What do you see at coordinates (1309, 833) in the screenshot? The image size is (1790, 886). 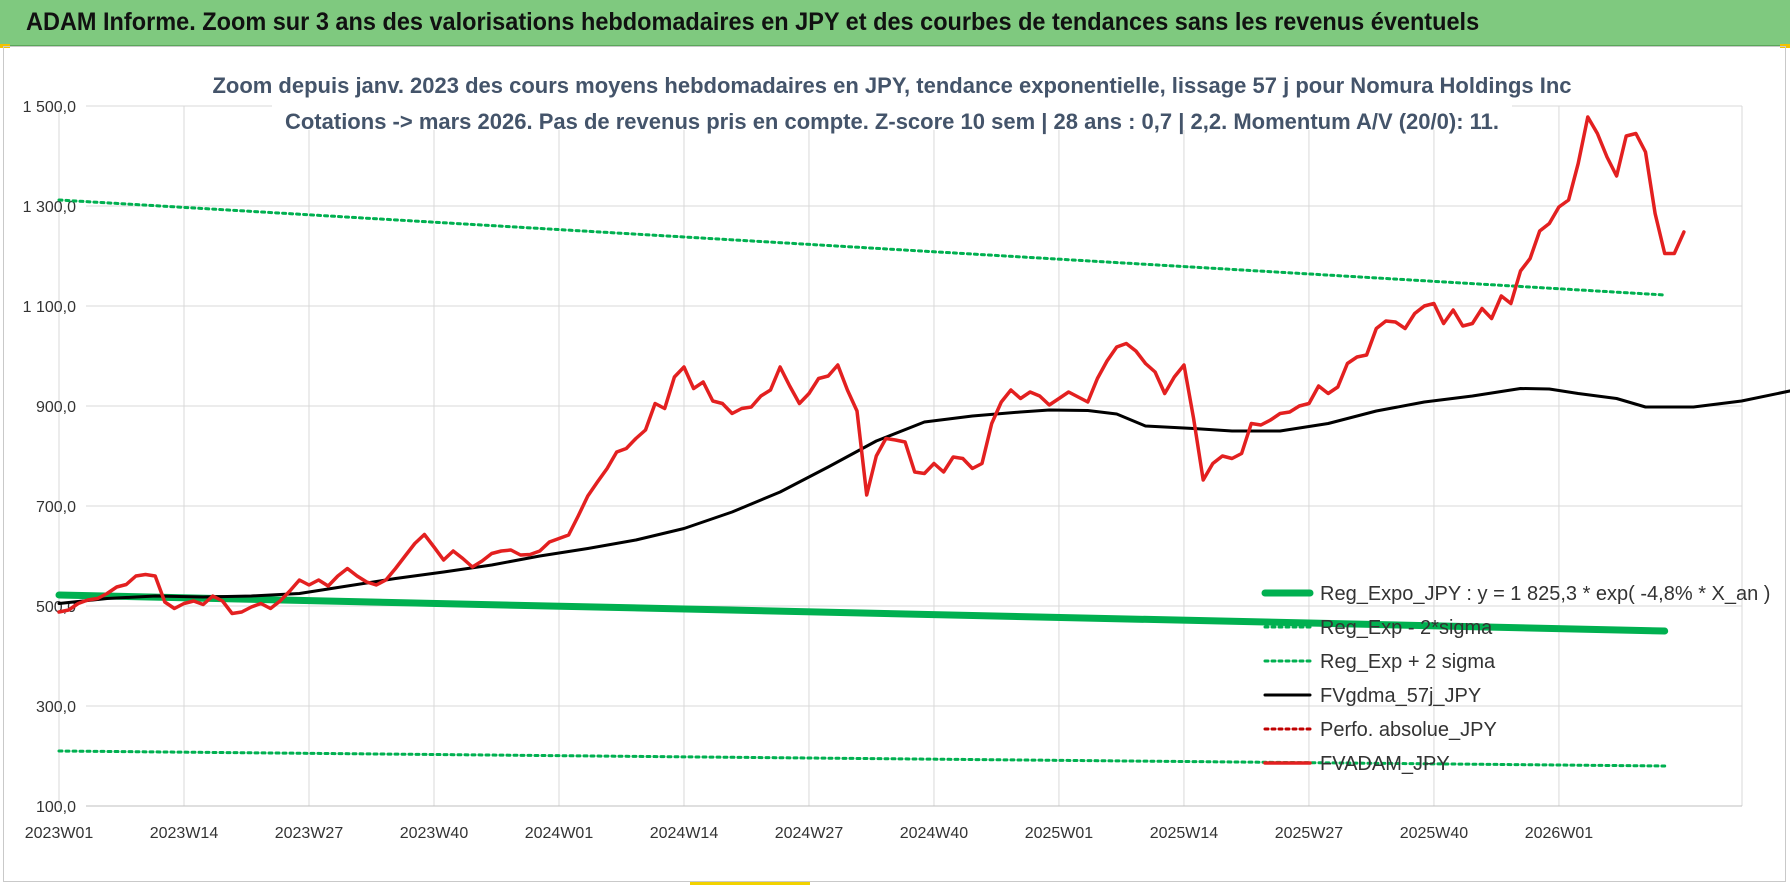 I see `x-tick-label: 2025W27` at bounding box center [1309, 833].